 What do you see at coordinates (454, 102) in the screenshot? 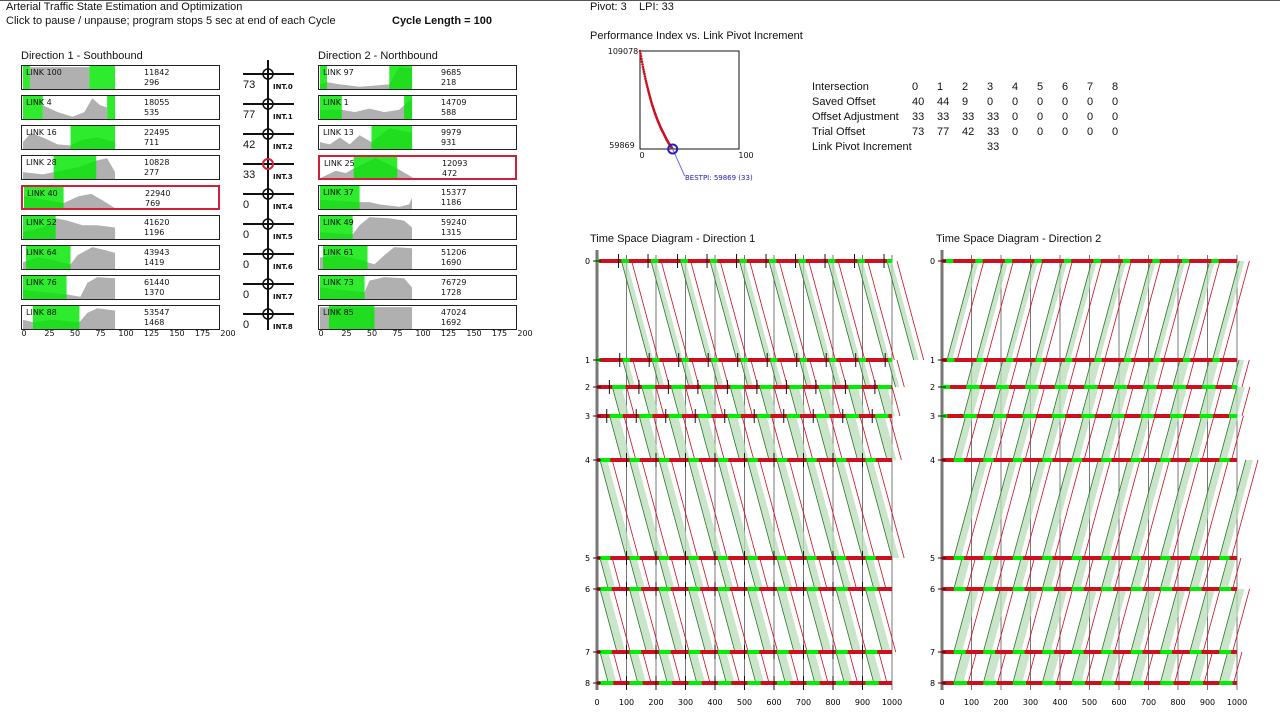
I see `link-value-1: 14709` at bounding box center [454, 102].